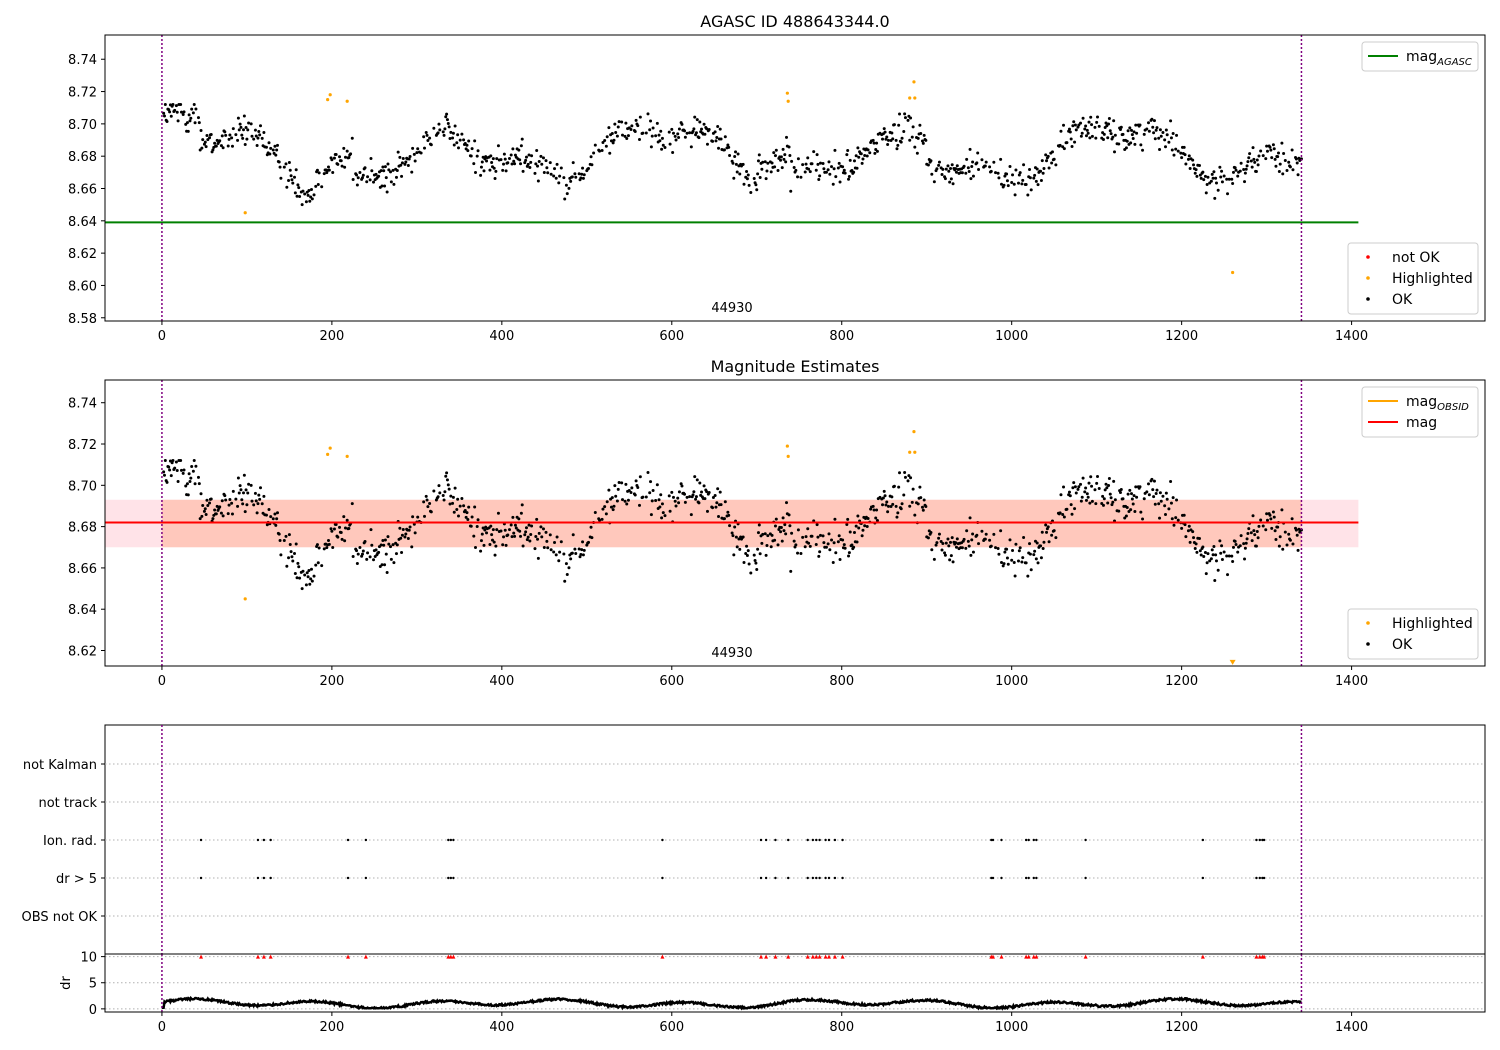 This screenshot has height=1050, width=1500. I want to click on top-panel-ytick-label: 8.72, so click(82, 93).